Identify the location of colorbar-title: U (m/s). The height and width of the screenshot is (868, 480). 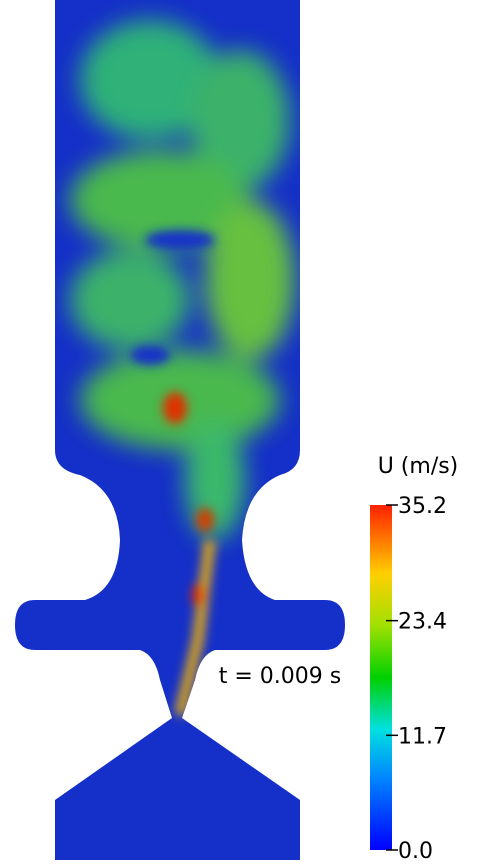
(418, 466).